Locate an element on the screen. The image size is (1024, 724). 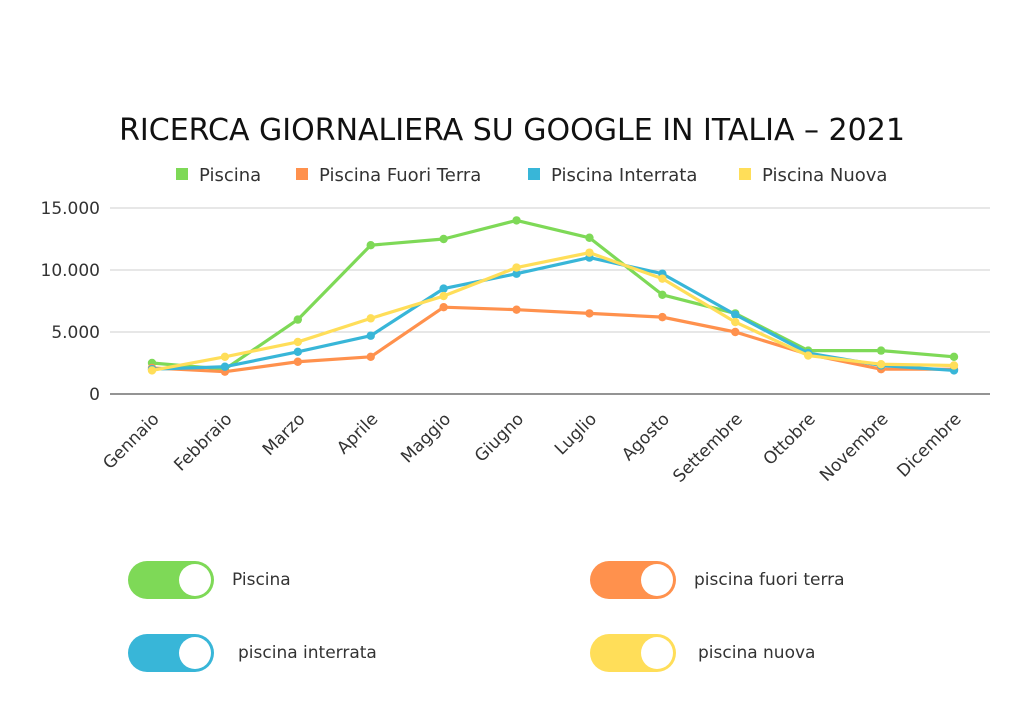
legend-item: Piscina Interrata is located at coordinates (612, 175).